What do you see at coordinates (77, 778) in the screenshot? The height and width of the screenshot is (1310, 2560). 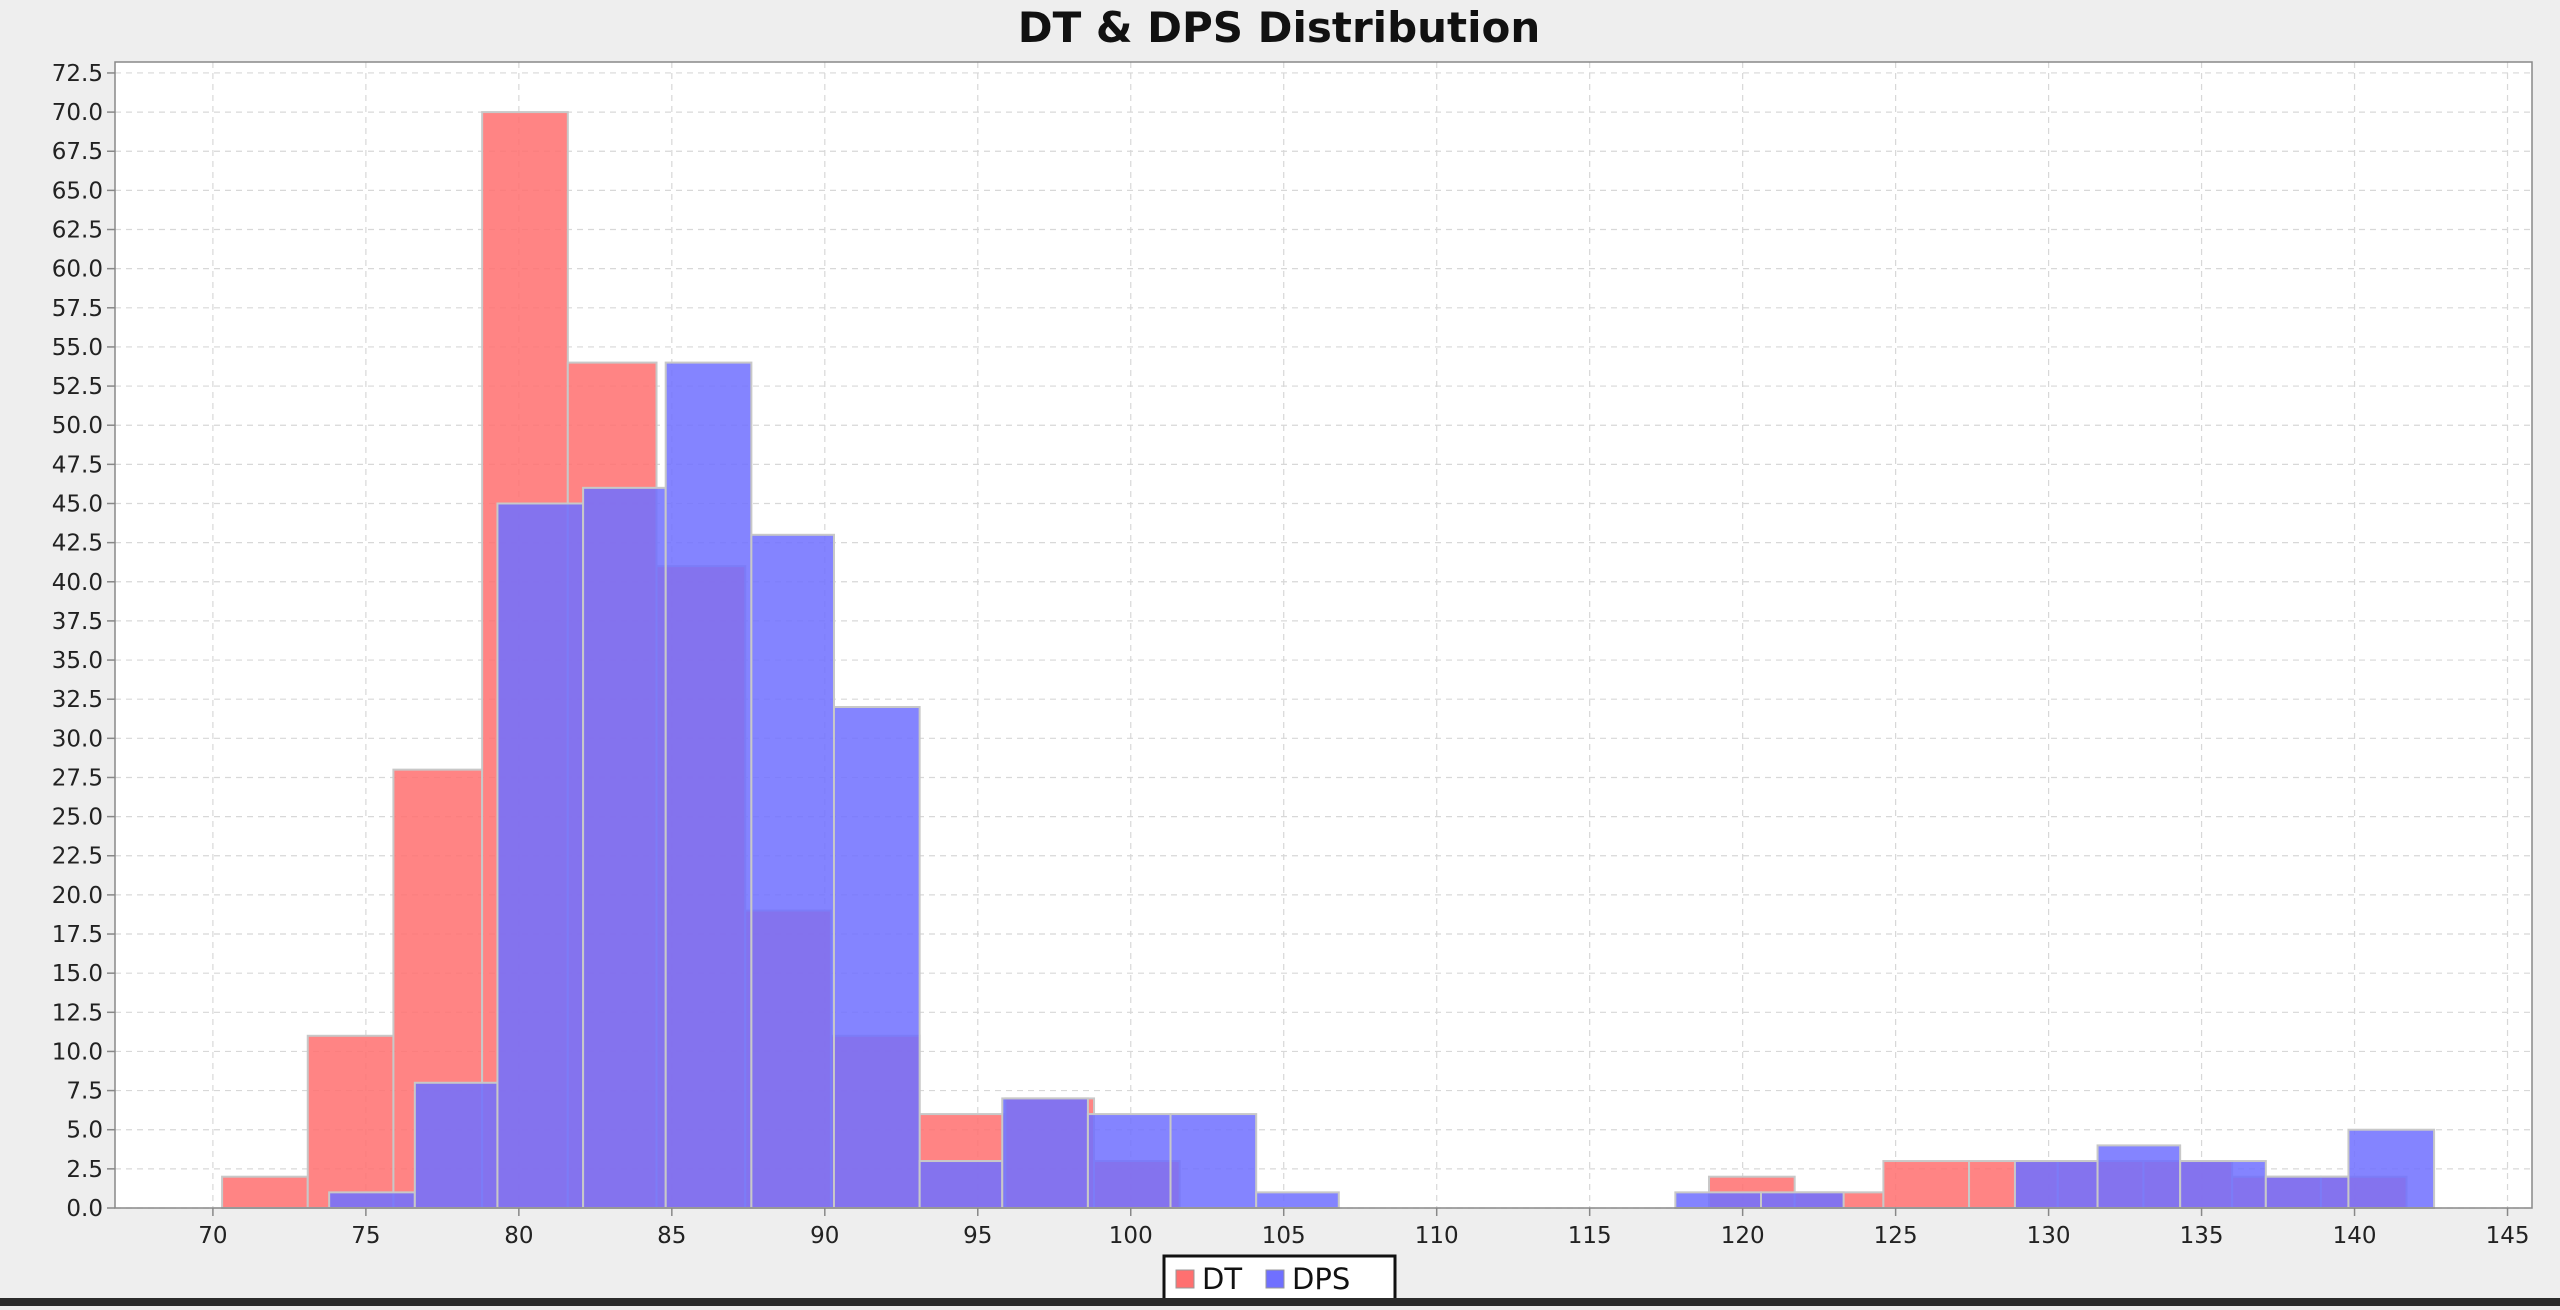 I see `y-tick-label: 27.5` at bounding box center [77, 778].